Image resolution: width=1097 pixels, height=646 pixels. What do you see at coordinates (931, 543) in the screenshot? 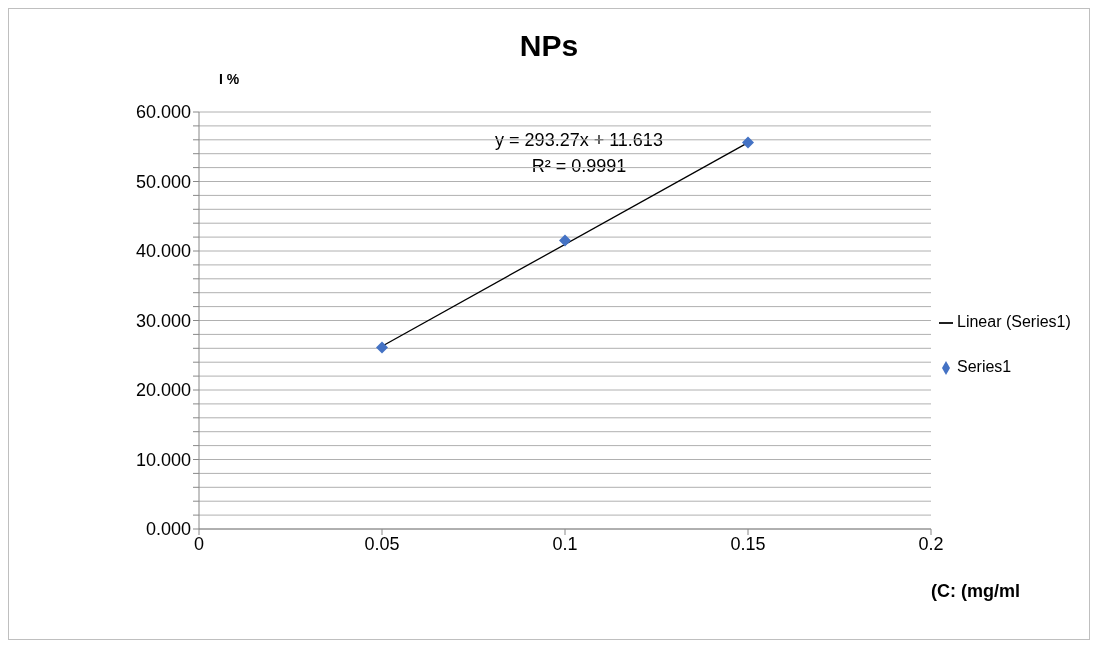
I see `x-tick-label: 0.2` at bounding box center [931, 543].